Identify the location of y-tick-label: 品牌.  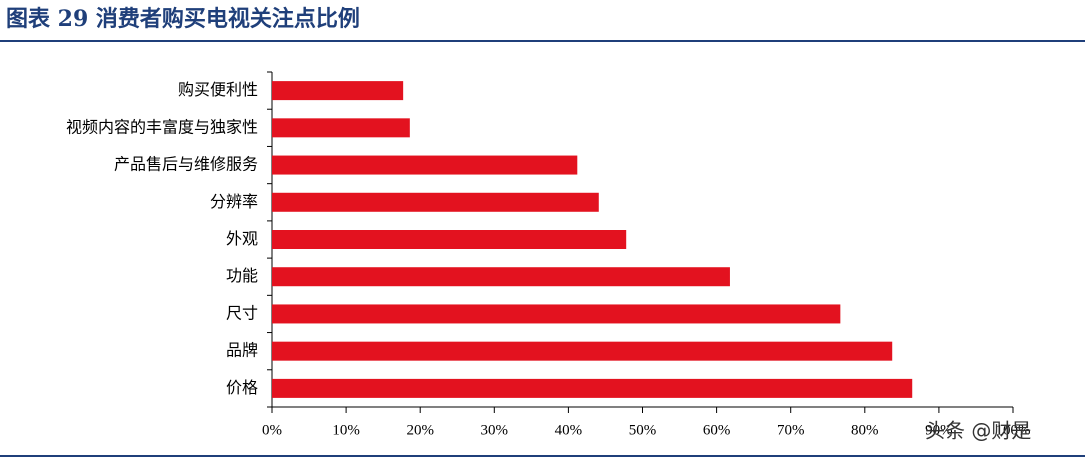
(242, 350).